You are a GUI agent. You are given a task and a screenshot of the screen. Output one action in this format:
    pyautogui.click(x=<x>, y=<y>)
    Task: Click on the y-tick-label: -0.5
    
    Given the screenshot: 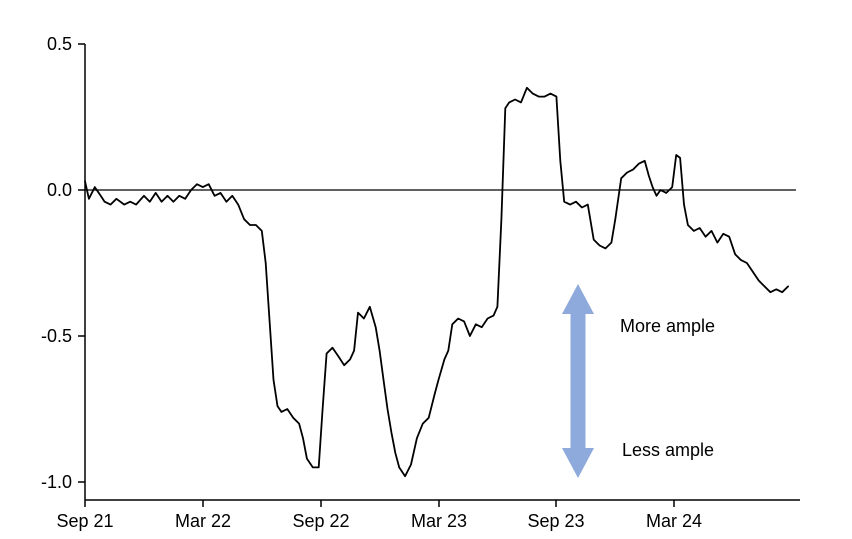 What is the action you would take?
    pyautogui.click(x=56, y=336)
    